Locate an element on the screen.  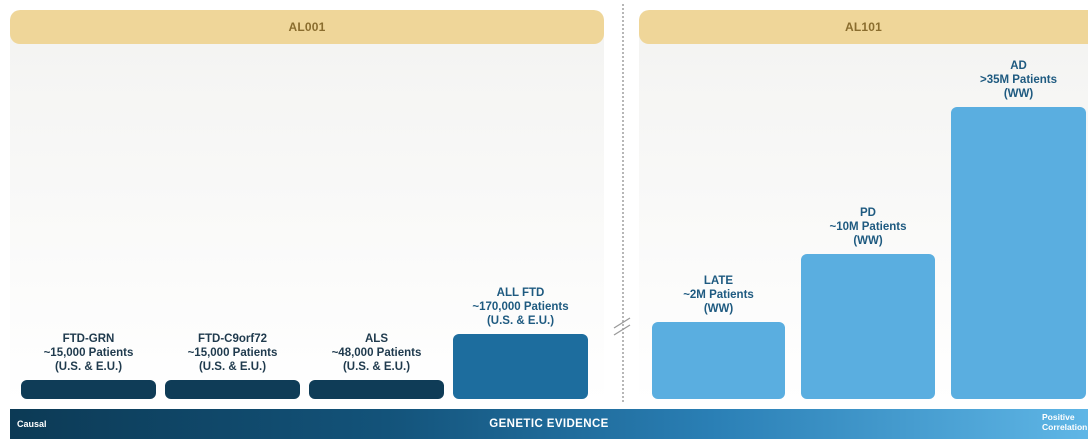
bar-ad is located at coordinates (1018, 253).